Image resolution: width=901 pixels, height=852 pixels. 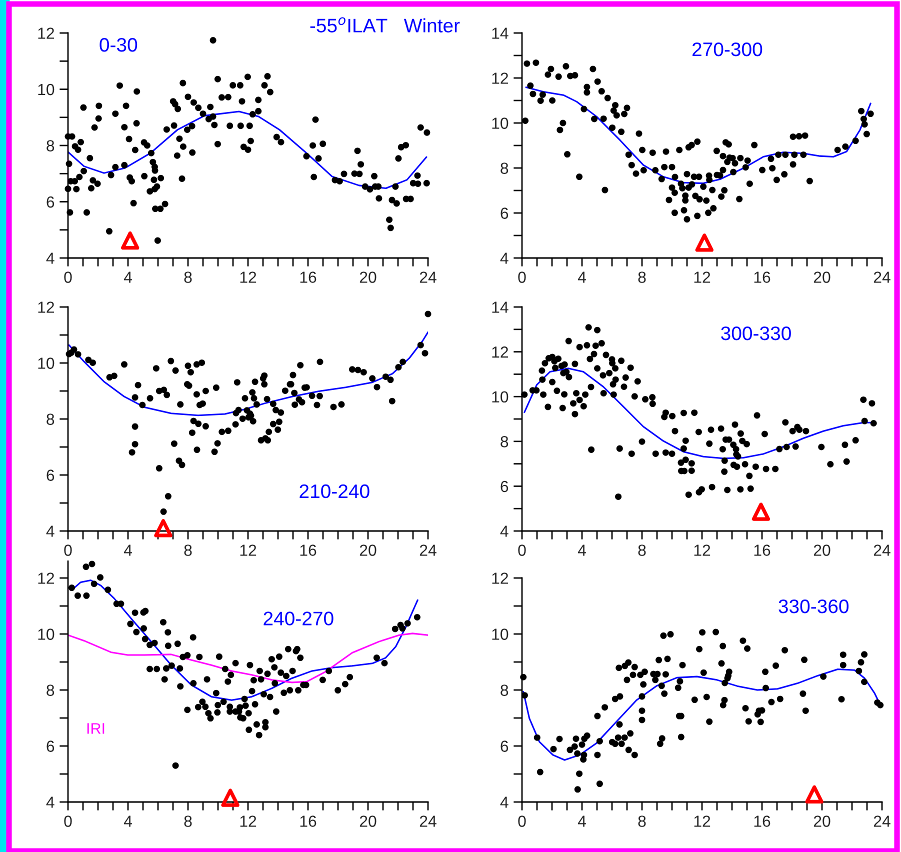 I want to click on annotation: 240-270, so click(x=299, y=619).